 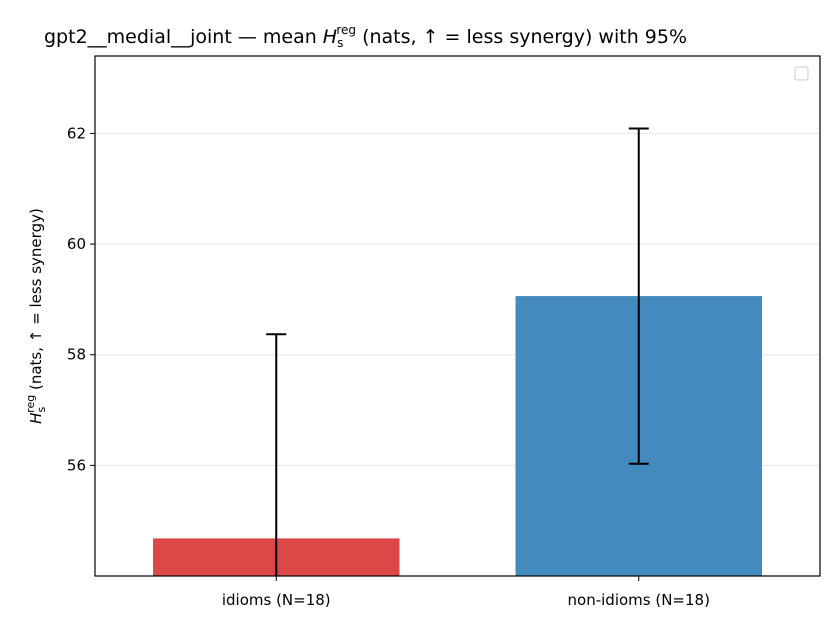 What do you see at coordinates (639, 600) in the screenshot?
I see `x-tick-label: non-idioms (N=18)` at bounding box center [639, 600].